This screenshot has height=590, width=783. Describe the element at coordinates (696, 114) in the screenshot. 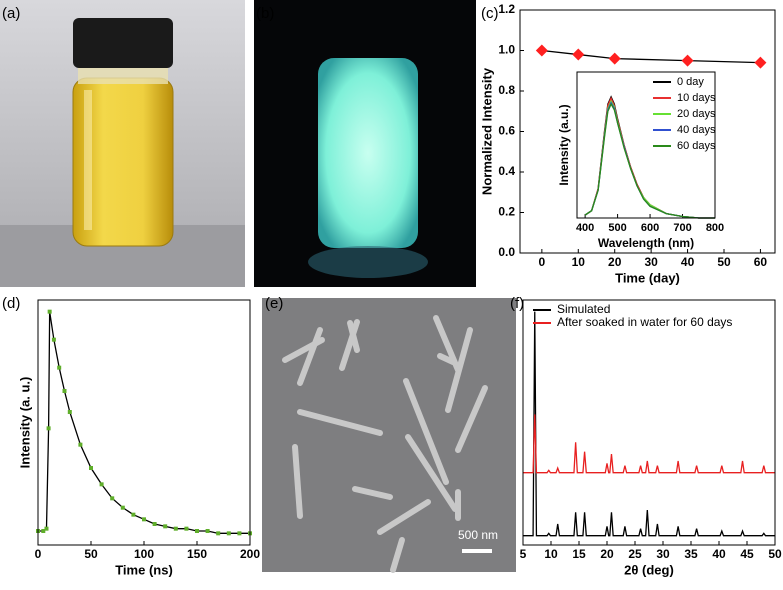

I see `legend-label: 20 days` at that location.